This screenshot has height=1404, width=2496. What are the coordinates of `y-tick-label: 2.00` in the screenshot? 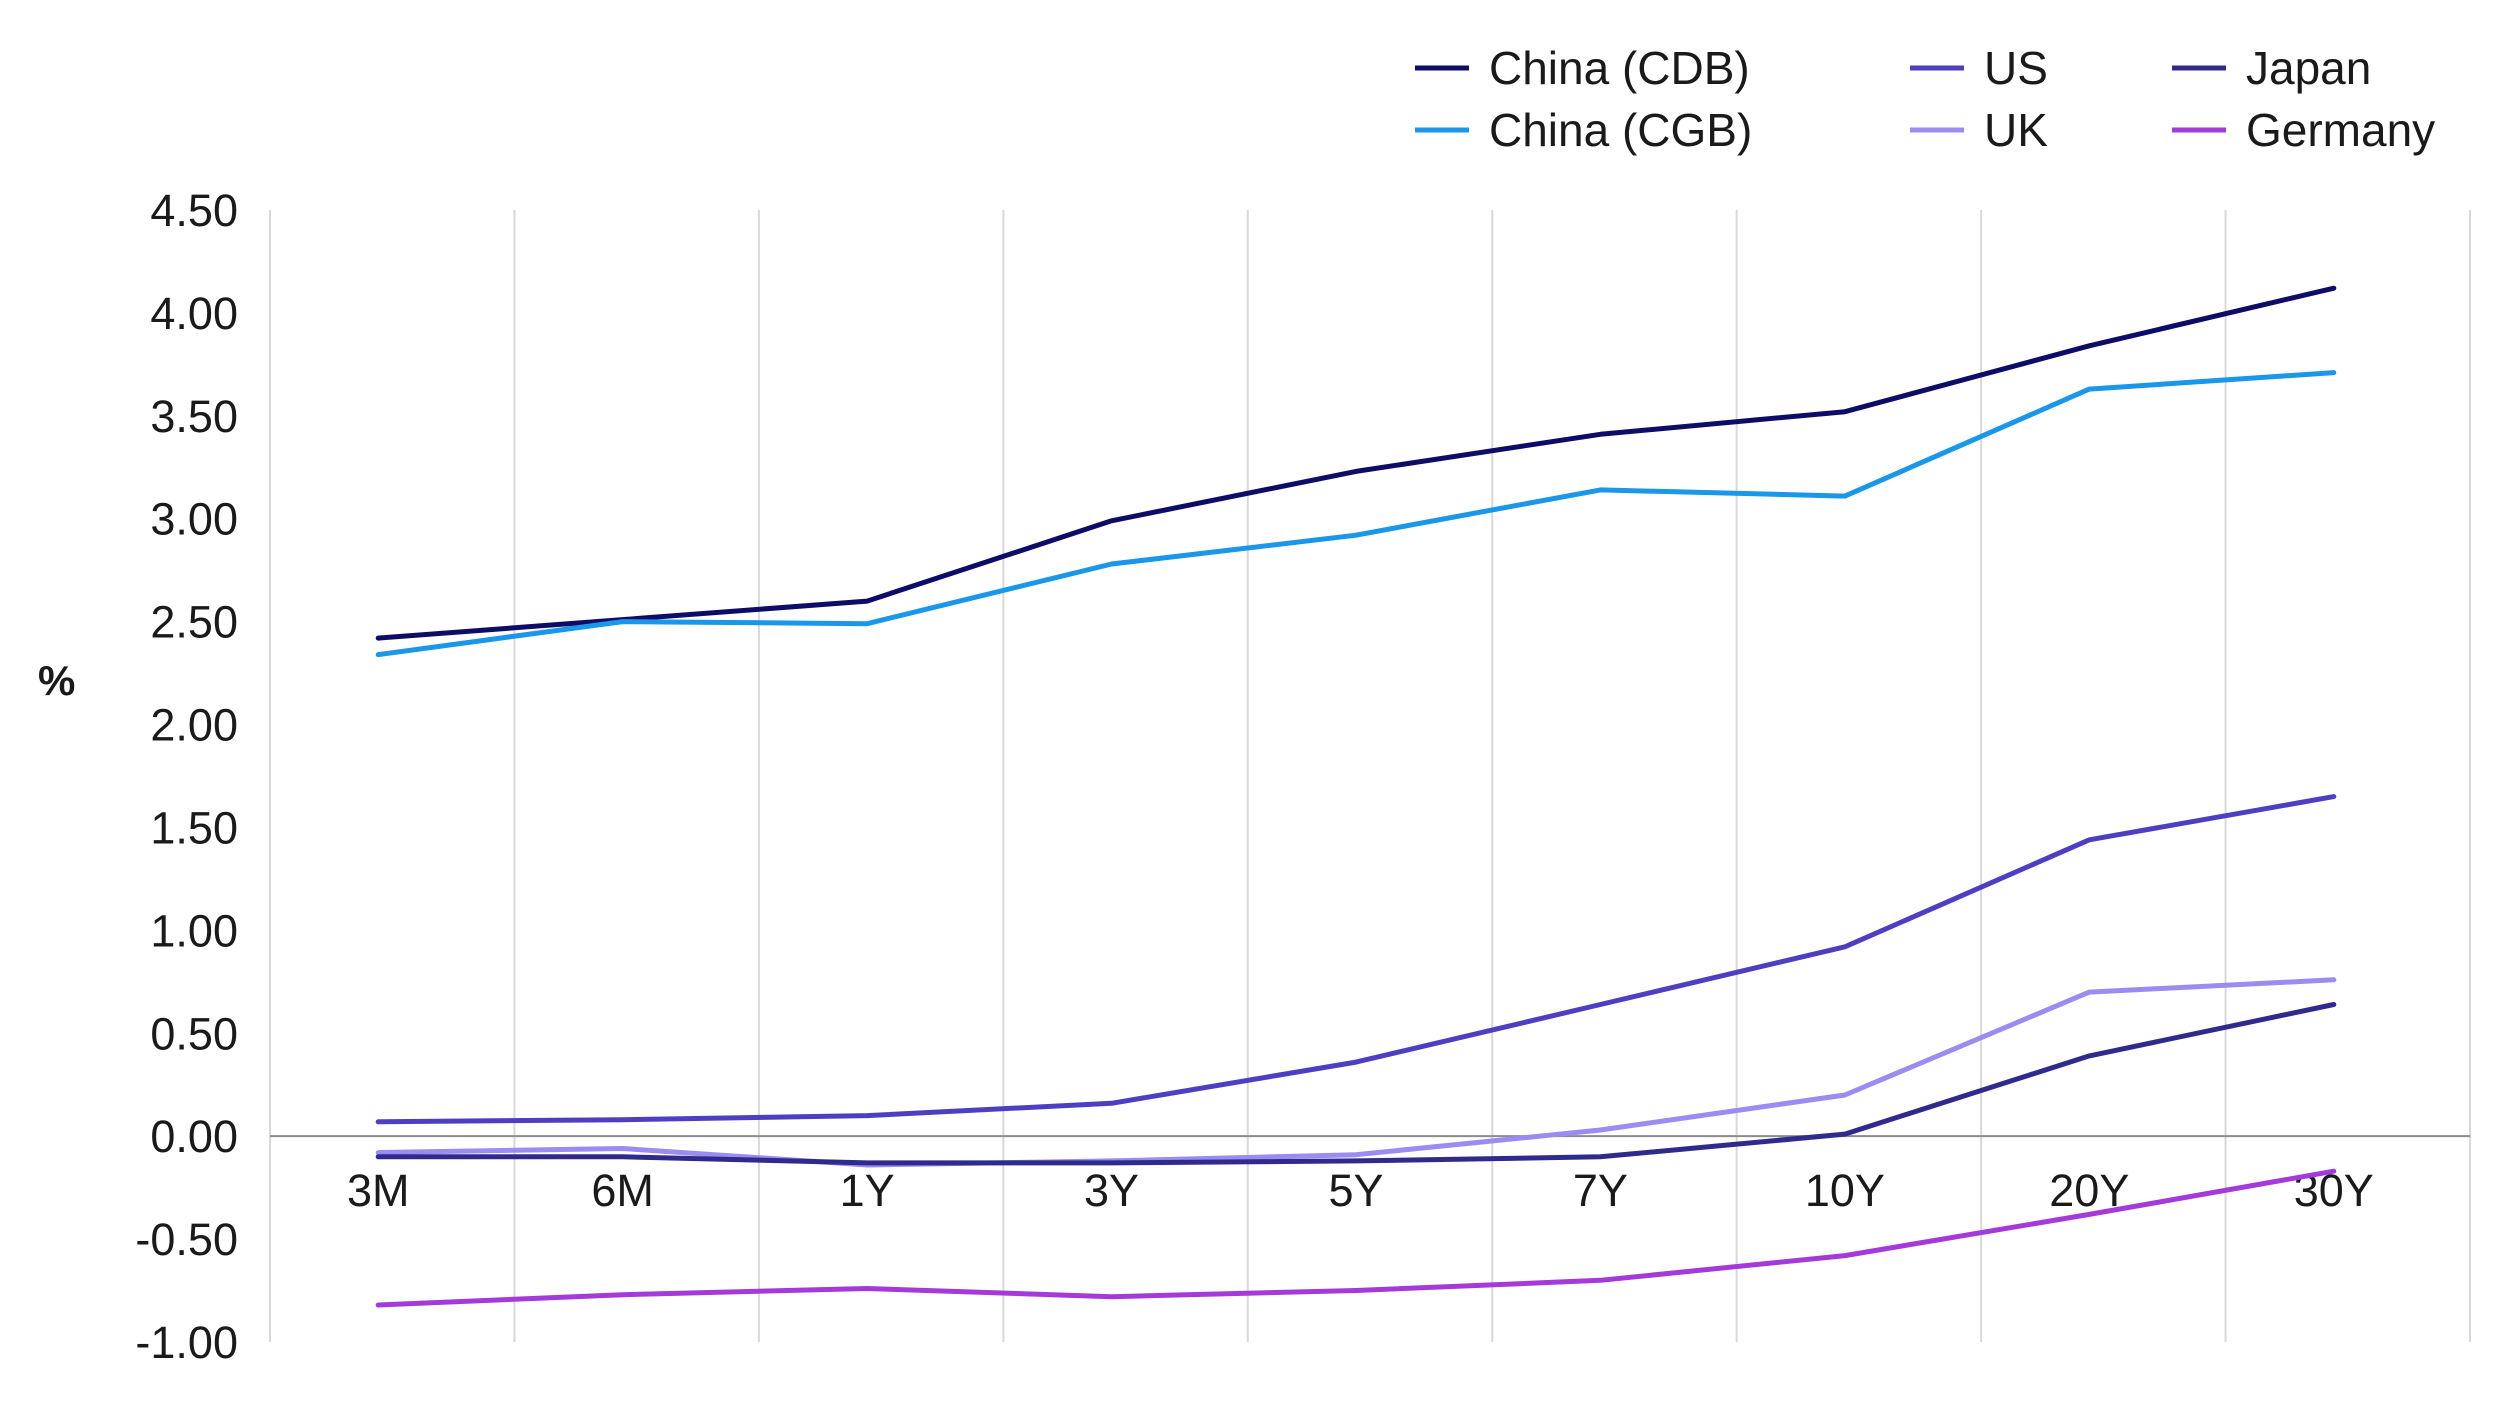 It's located at (194, 725).